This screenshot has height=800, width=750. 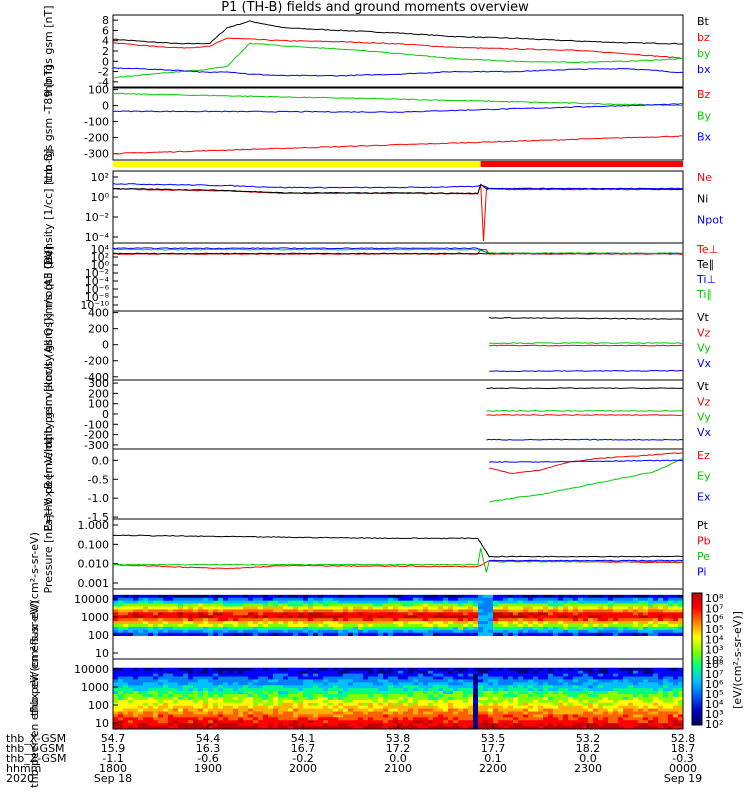 What do you see at coordinates (48, 50) in the screenshot?
I see `y-axis-label: thb fgs gsm [nT]` at bounding box center [48, 50].